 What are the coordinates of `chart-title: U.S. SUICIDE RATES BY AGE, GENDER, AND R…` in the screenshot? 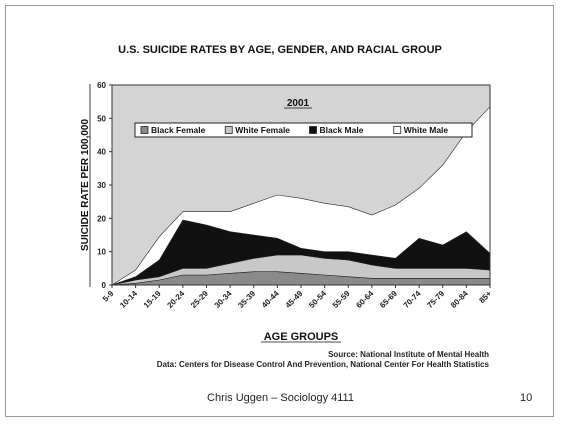 It's located at (280, 50).